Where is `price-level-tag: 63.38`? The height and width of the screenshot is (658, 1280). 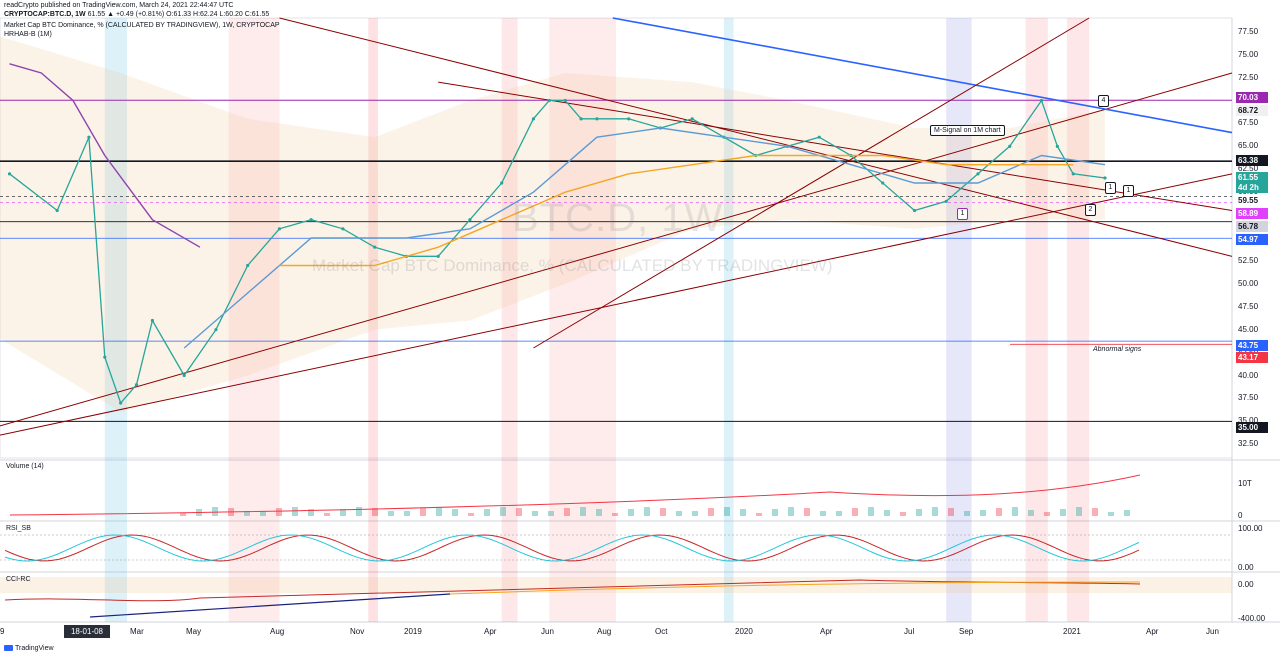 price-level-tag: 63.38 is located at coordinates (1252, 160).